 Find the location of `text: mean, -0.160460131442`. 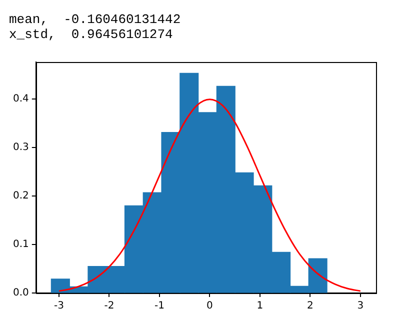

text: mean, -0.160460131442 is located at coordinates (95, 19).